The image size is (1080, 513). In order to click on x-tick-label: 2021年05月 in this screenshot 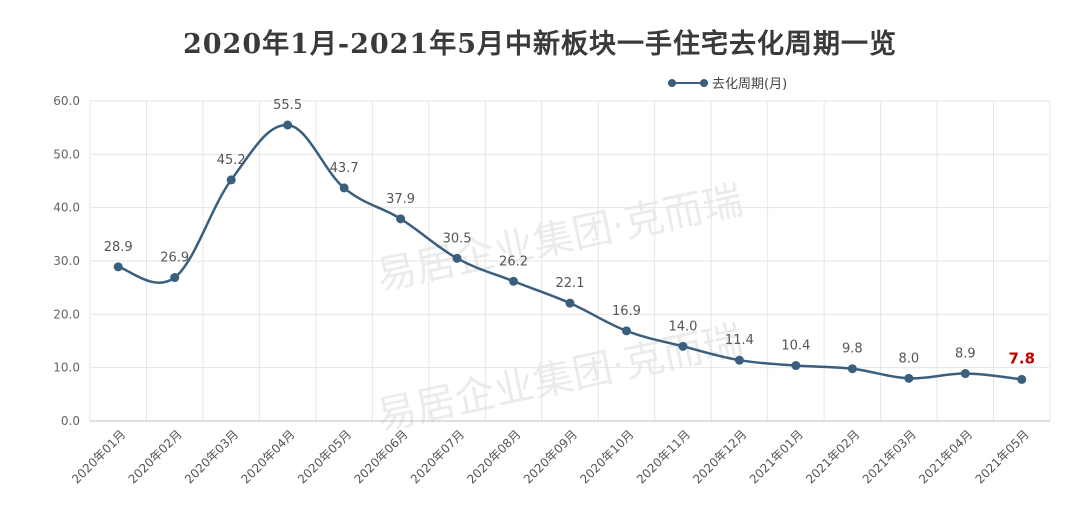, I will do `click(1002, 456)`.